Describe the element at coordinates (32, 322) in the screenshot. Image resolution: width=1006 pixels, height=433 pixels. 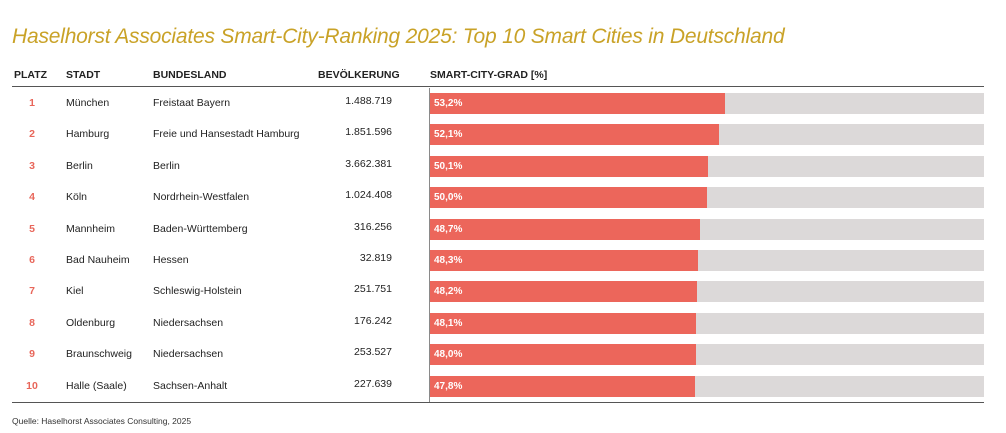
I see `rank-cell: 8` at that location.